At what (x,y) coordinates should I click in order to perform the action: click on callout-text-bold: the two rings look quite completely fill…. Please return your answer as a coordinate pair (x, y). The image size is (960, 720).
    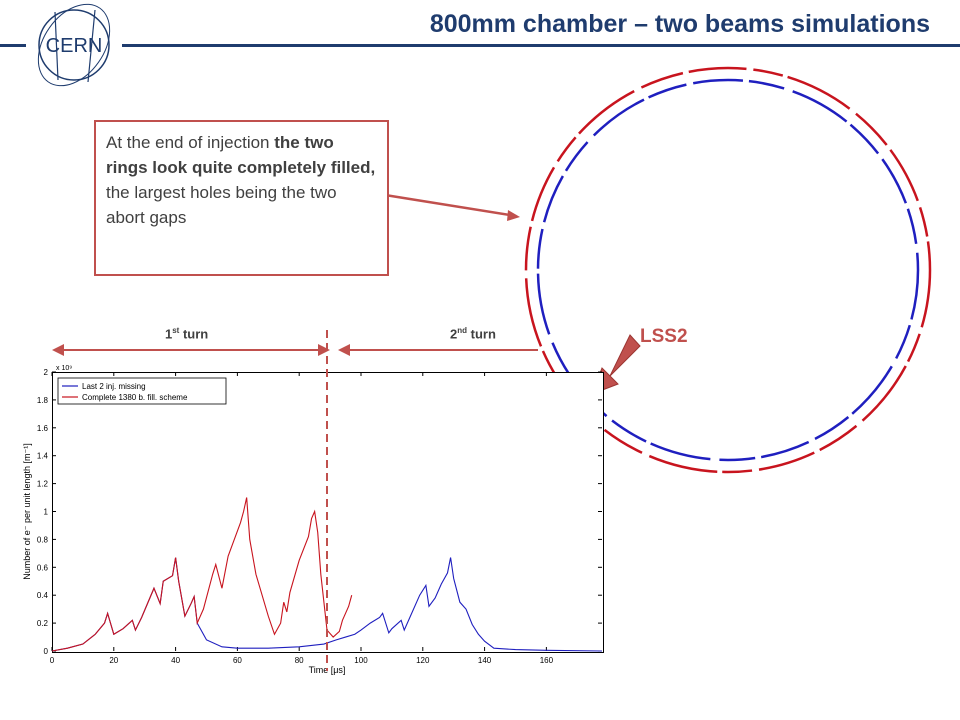
    Looking at the image, I should click on (241, 155).